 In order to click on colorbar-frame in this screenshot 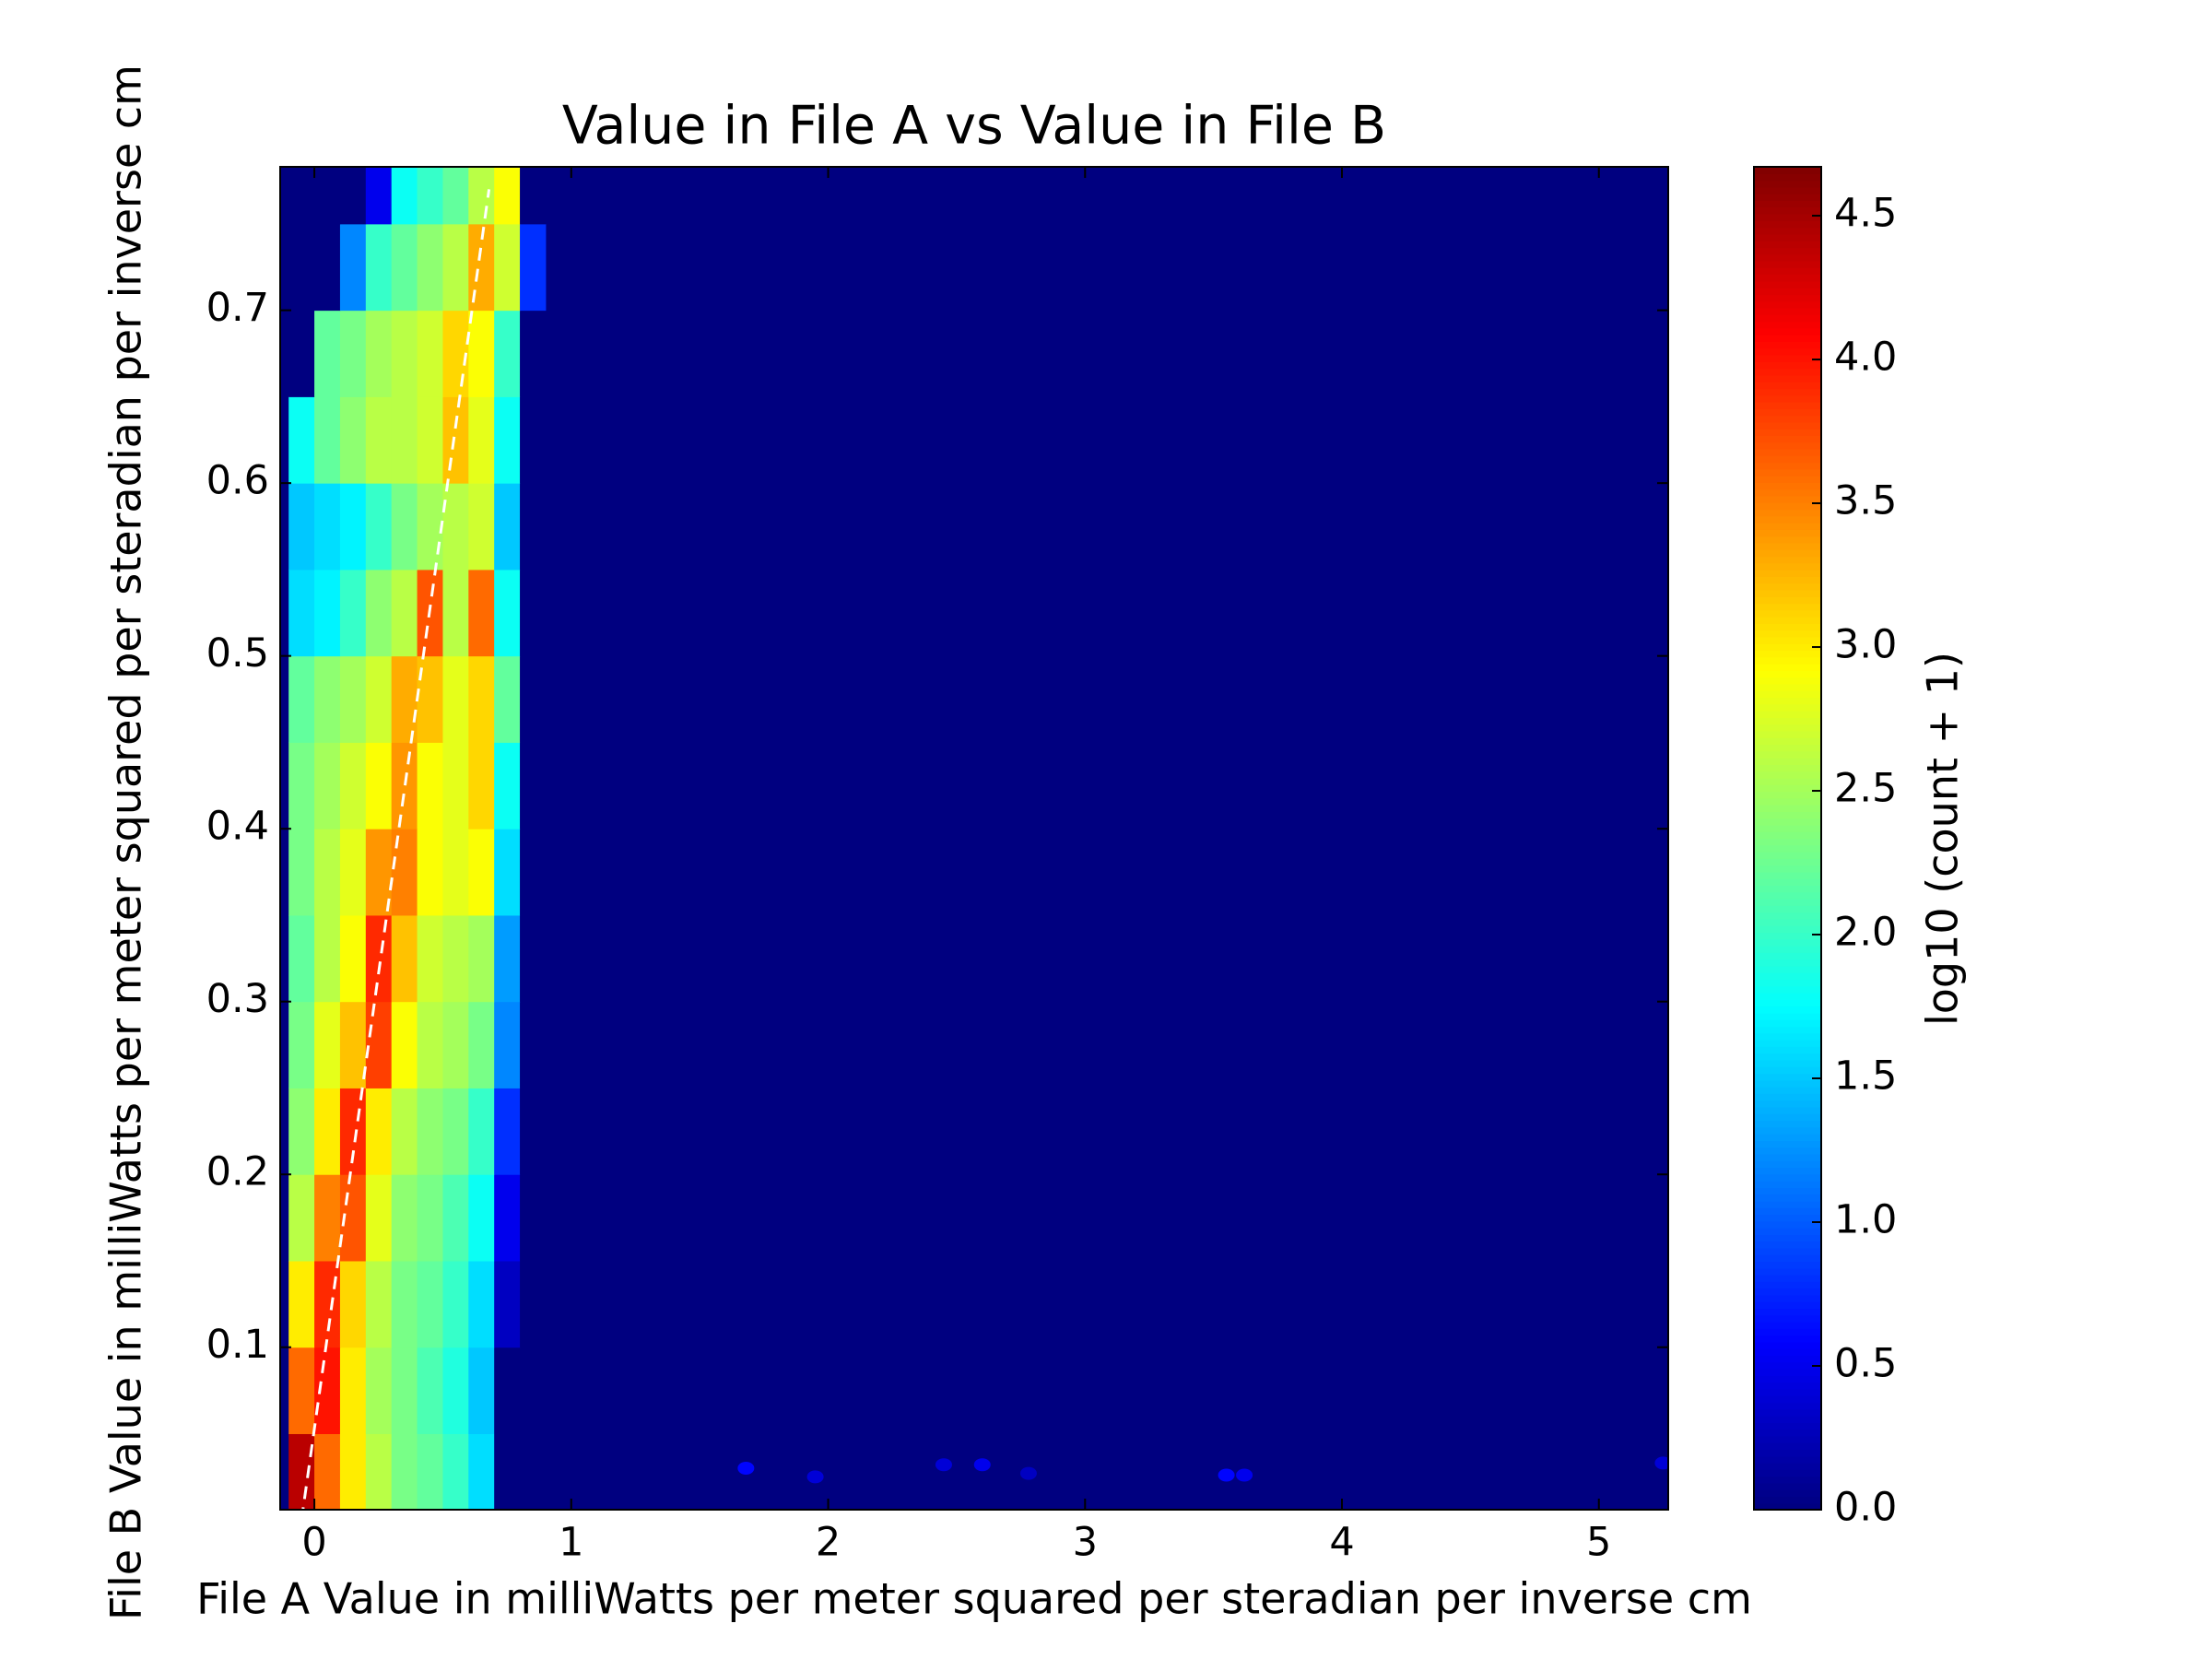, I will do `click(1787, 838)`.